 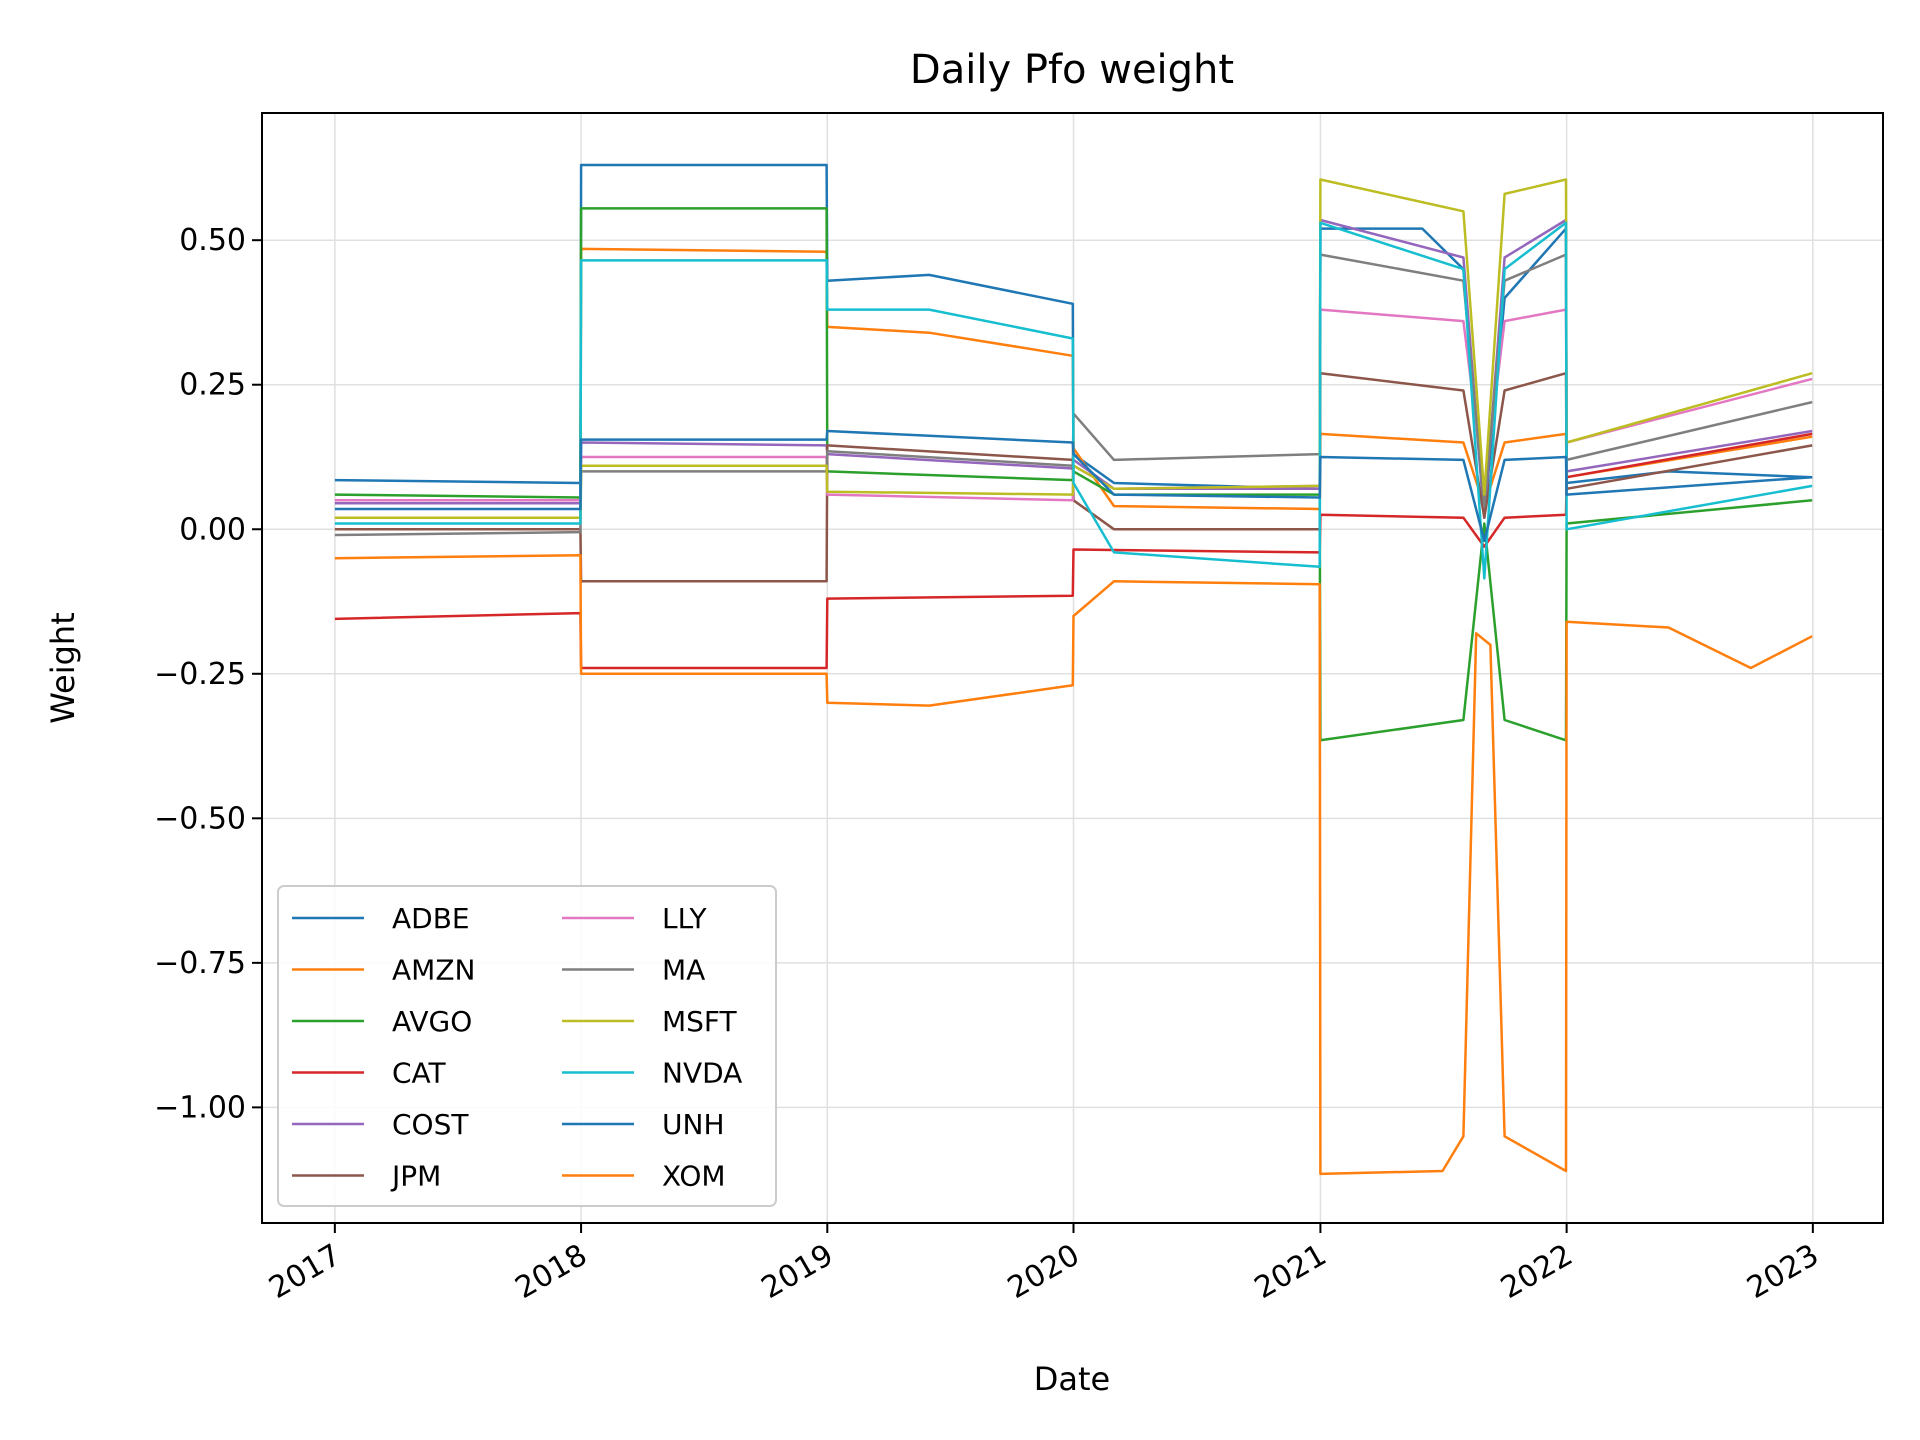 I want to click on legend-item-jpm: JPM, so click(x=366, y=1176).